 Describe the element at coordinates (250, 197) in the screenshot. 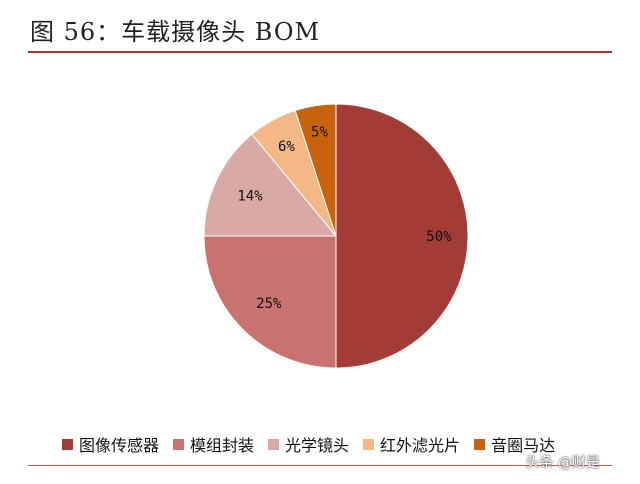

I see `slice-label: 14%` at that location.